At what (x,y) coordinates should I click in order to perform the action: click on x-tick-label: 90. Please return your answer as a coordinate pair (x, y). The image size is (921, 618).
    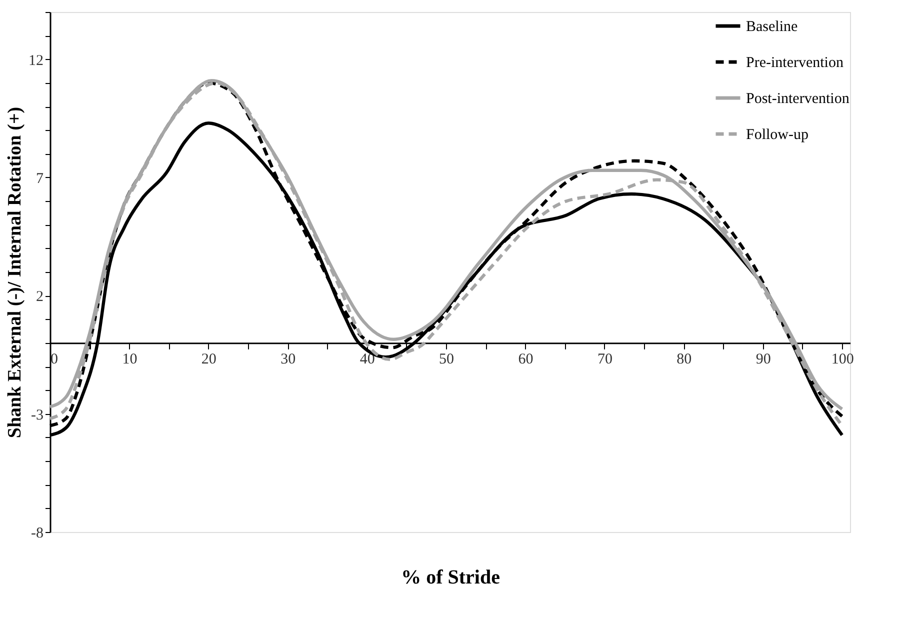
    Looking at the image, I should click on (763, 359).